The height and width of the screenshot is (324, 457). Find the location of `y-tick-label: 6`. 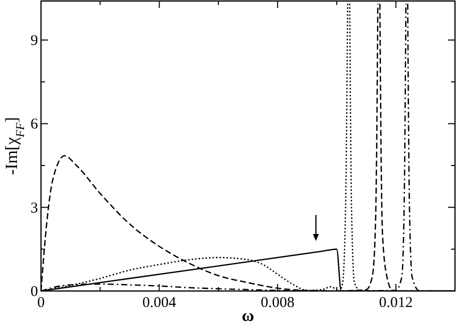

y-tick-label: 6 is located at coordinates (34, 124).